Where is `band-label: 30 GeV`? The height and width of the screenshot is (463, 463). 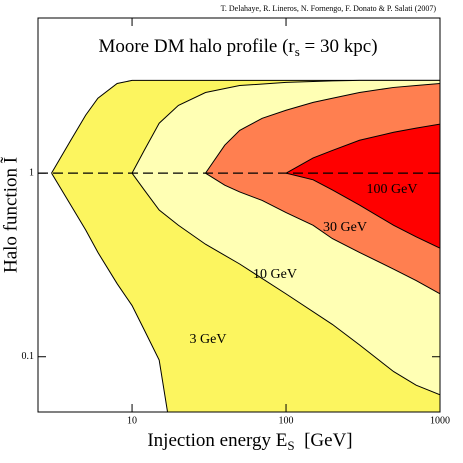 band-label: 30 GeV is located at coordinates (345, 227).